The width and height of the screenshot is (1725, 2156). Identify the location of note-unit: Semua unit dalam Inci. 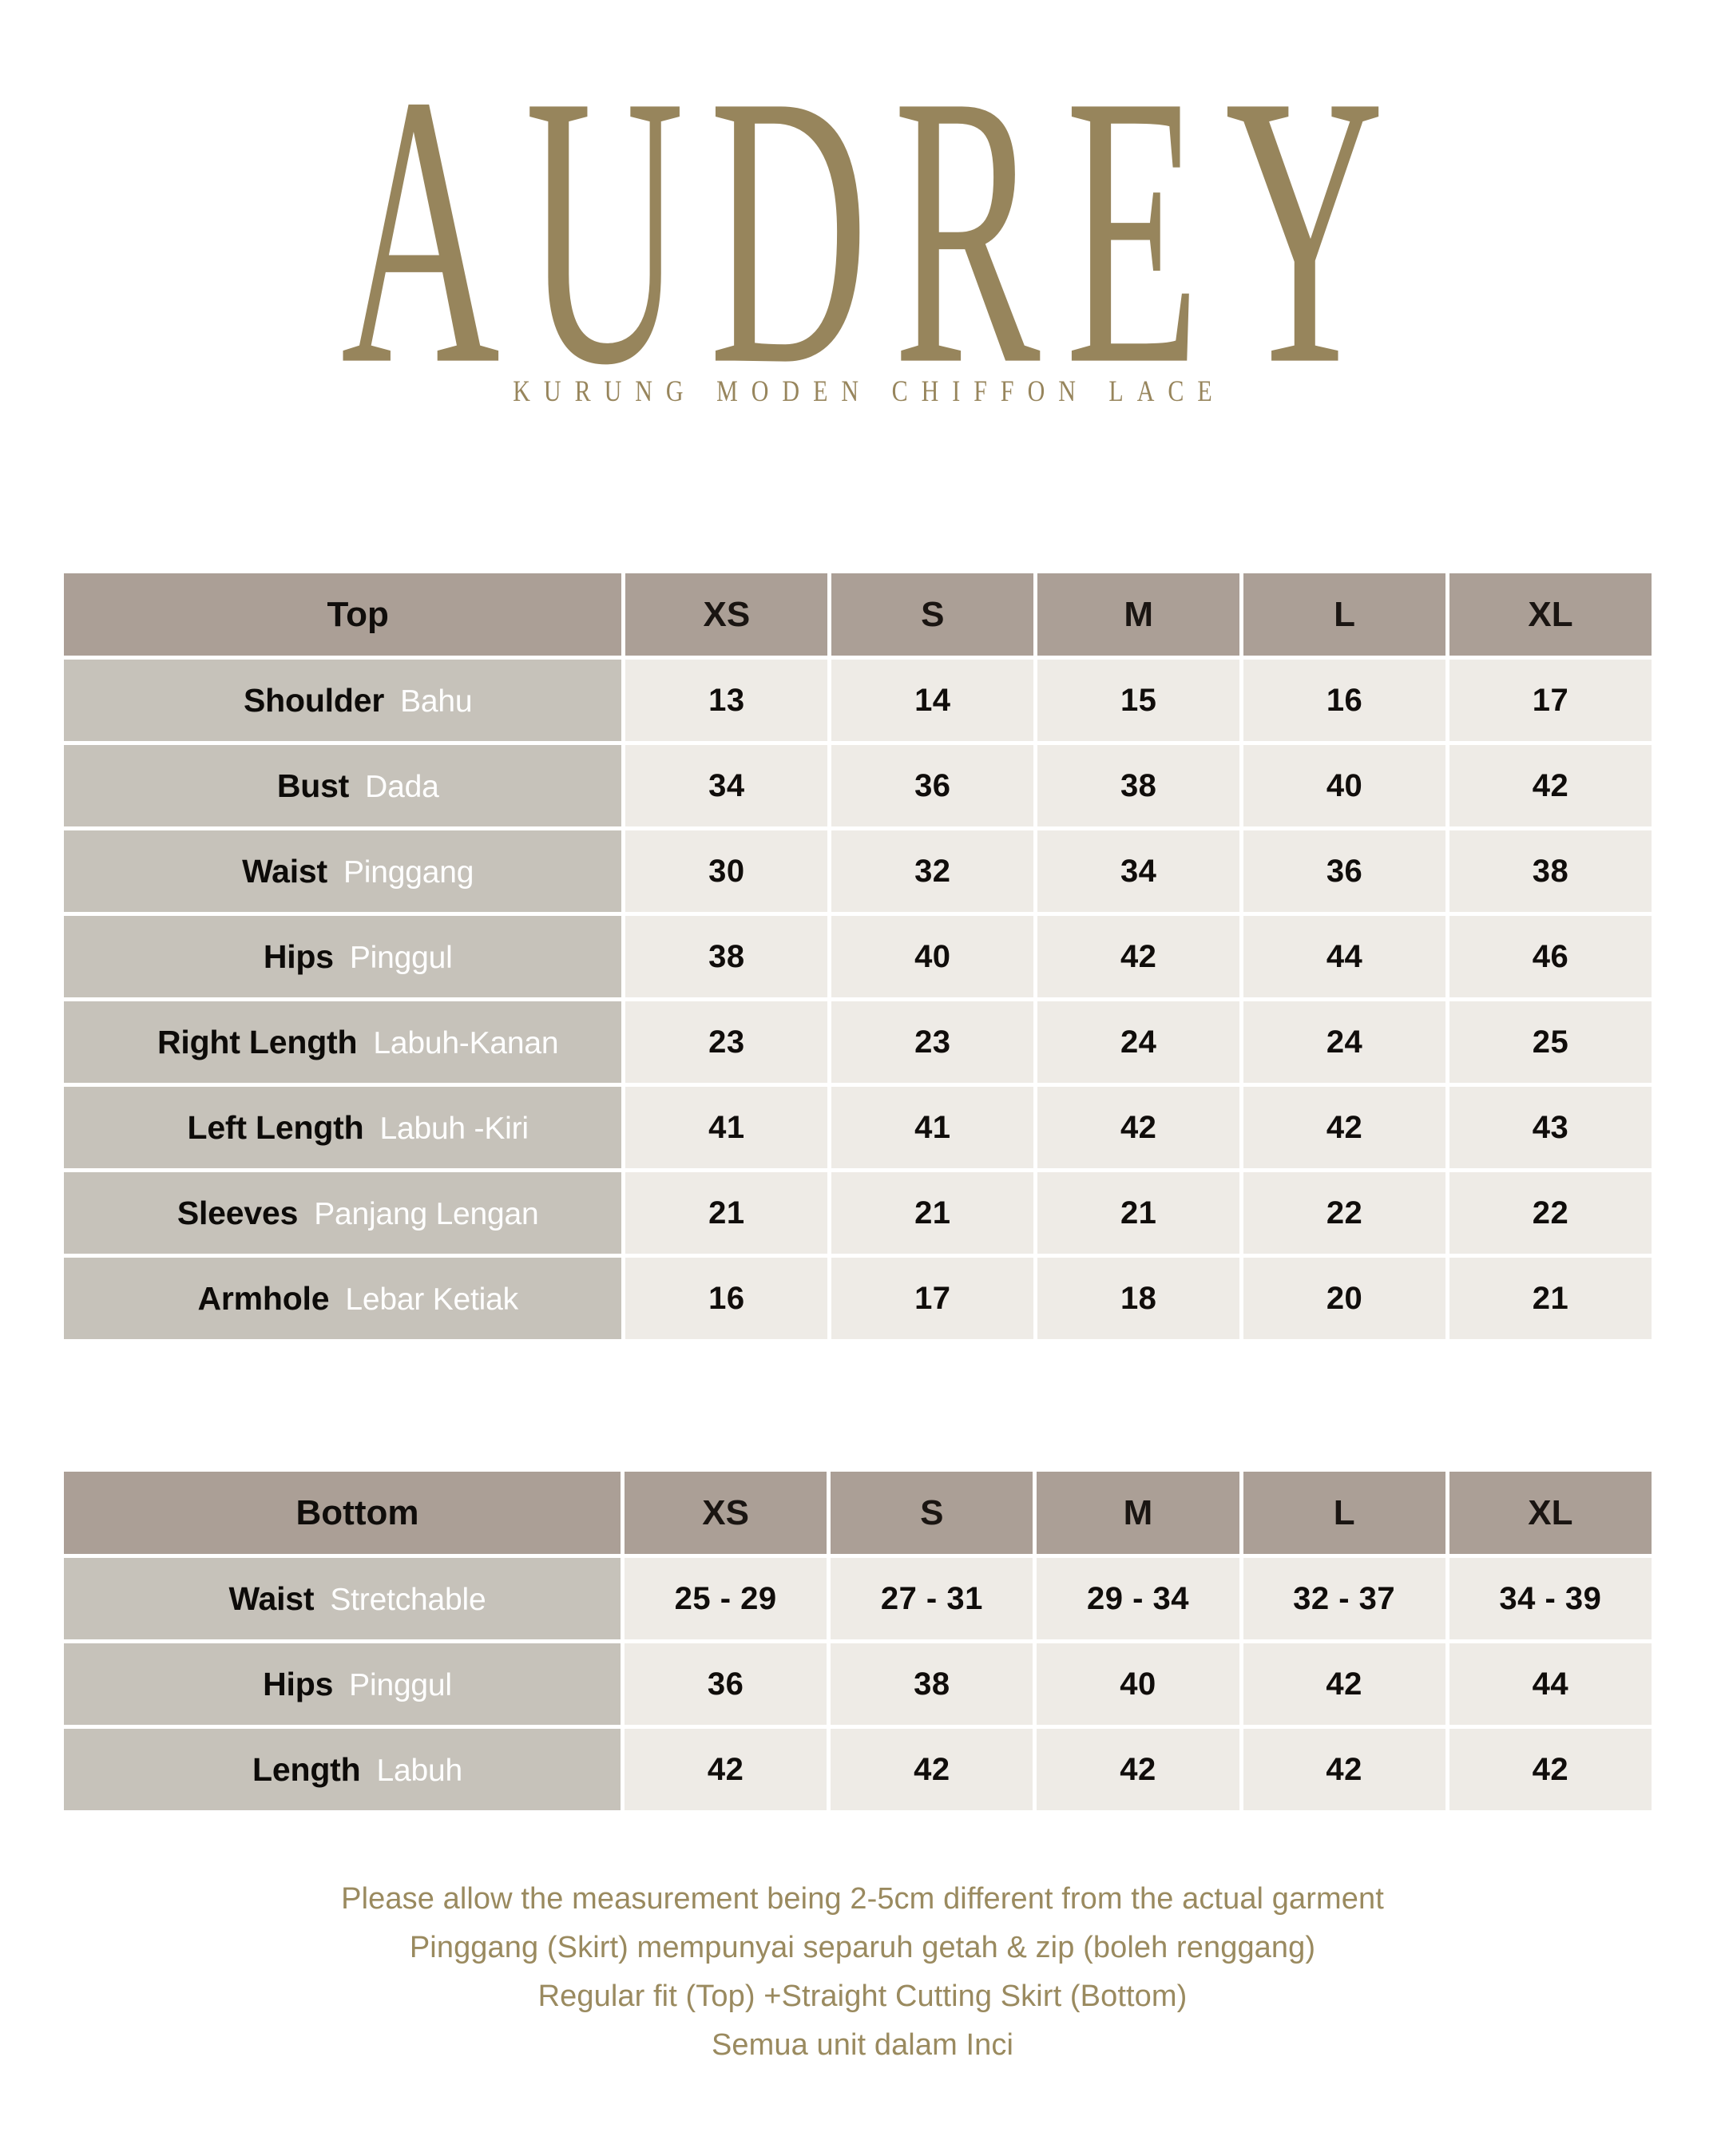
(862, 2045).